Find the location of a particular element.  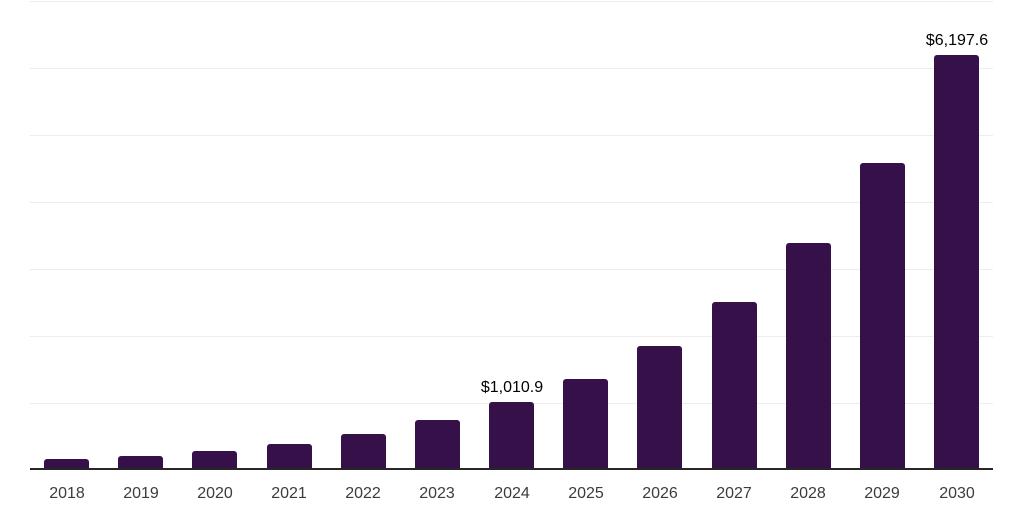

value-label-2030: $6,197.6 is located at coordinates (957, 40).